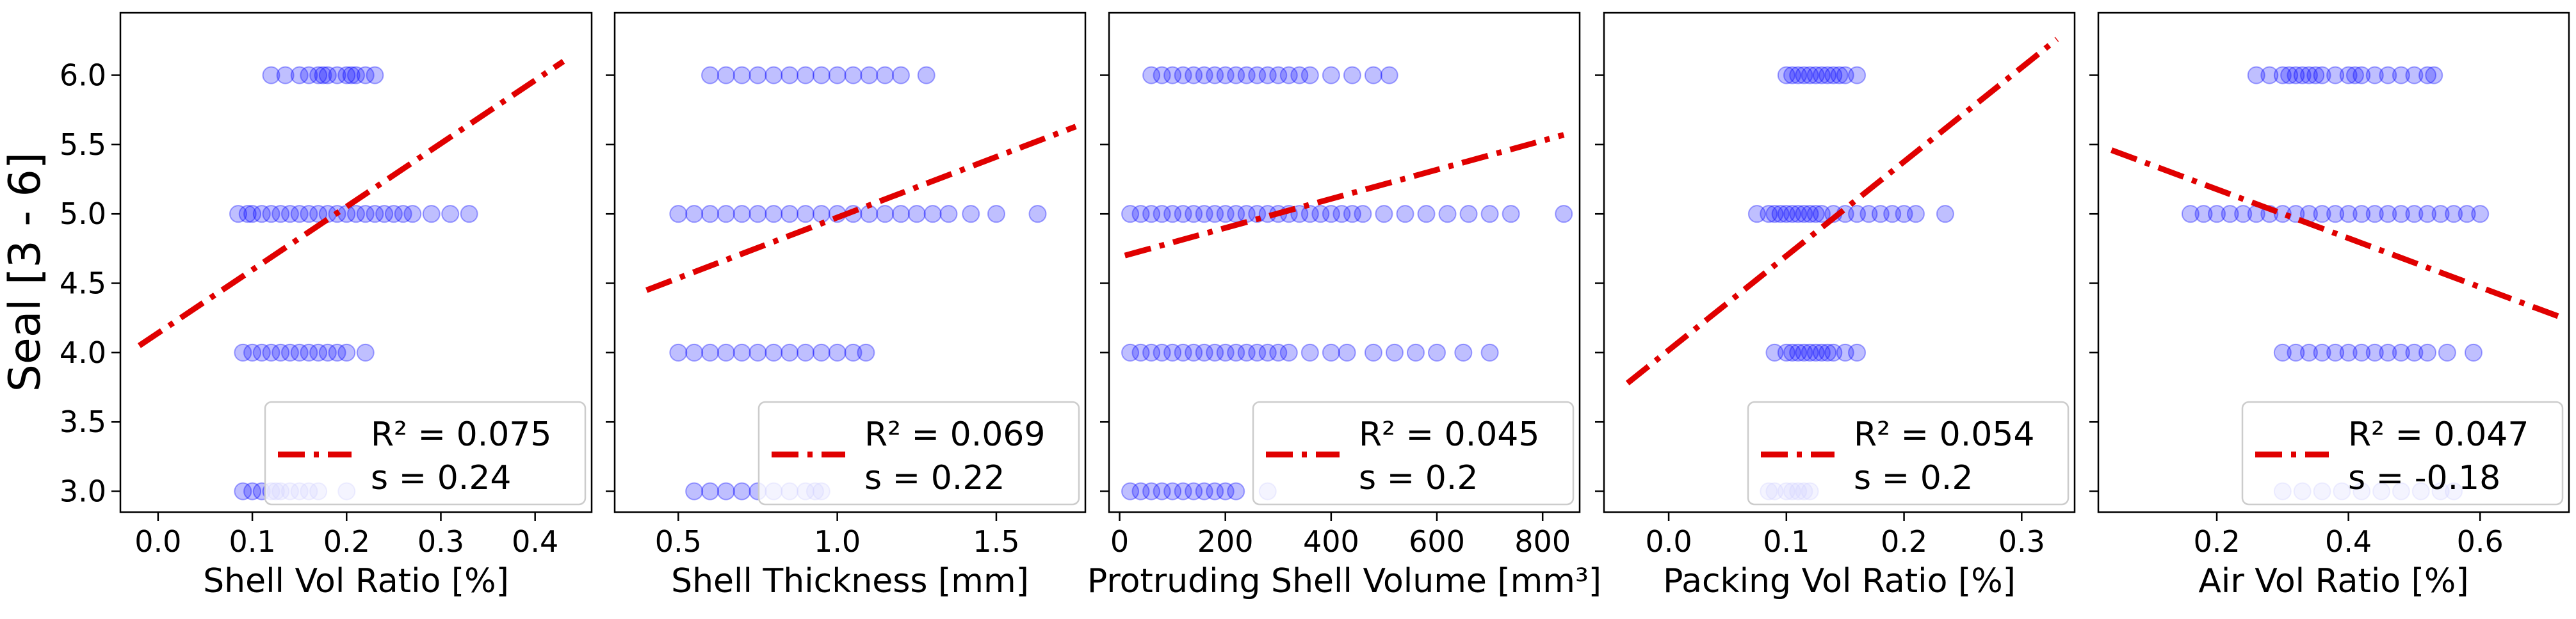 This screenshot has width=2576, height=619. Describe the element at coordinates (2216, 541) in the screenshot. I see `x-tick-label: 0.2` at that location.